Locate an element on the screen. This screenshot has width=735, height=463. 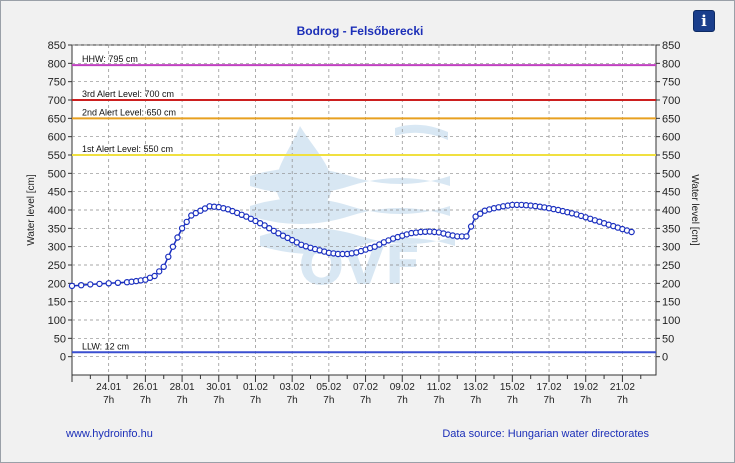
y-tick-label-left: 100 is located at coordinates (57, 321).